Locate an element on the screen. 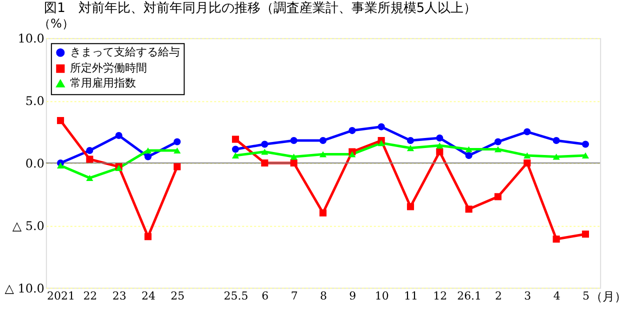 The image size is (640, 311). y-tick-label: 10.0 is located at coordinates (31, 39).